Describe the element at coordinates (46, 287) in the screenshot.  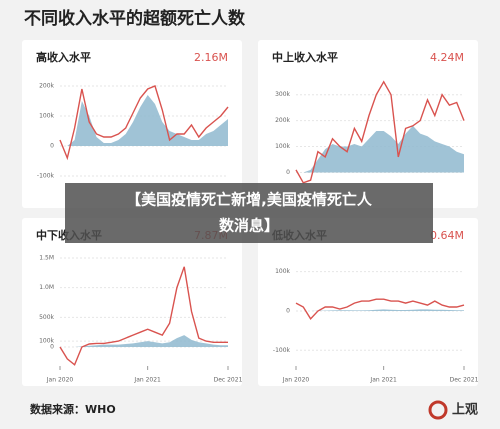
I see `y-tick-label: 1.0M` at that location.